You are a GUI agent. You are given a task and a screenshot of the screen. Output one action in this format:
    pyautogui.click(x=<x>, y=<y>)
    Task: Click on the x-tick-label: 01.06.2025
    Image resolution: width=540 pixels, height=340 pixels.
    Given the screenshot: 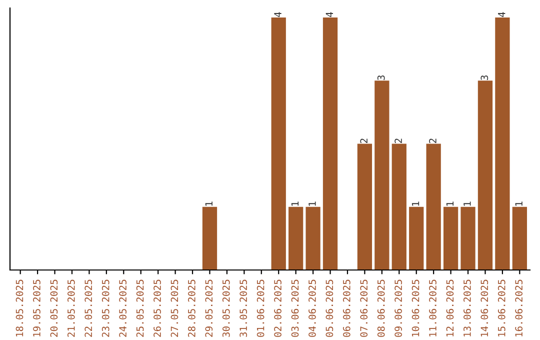 What is the action you would take?
    pyautogui.click(x=260, y=308)
    